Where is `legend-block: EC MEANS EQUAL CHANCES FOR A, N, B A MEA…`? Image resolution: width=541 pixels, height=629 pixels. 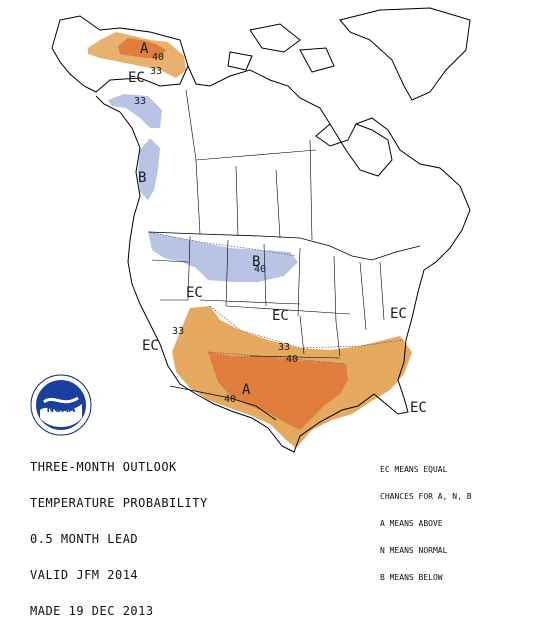 legend-block: EC MEANS EQUAL CHANCES FOR A, N, B A MEA… is located at coordinates (426, 519).